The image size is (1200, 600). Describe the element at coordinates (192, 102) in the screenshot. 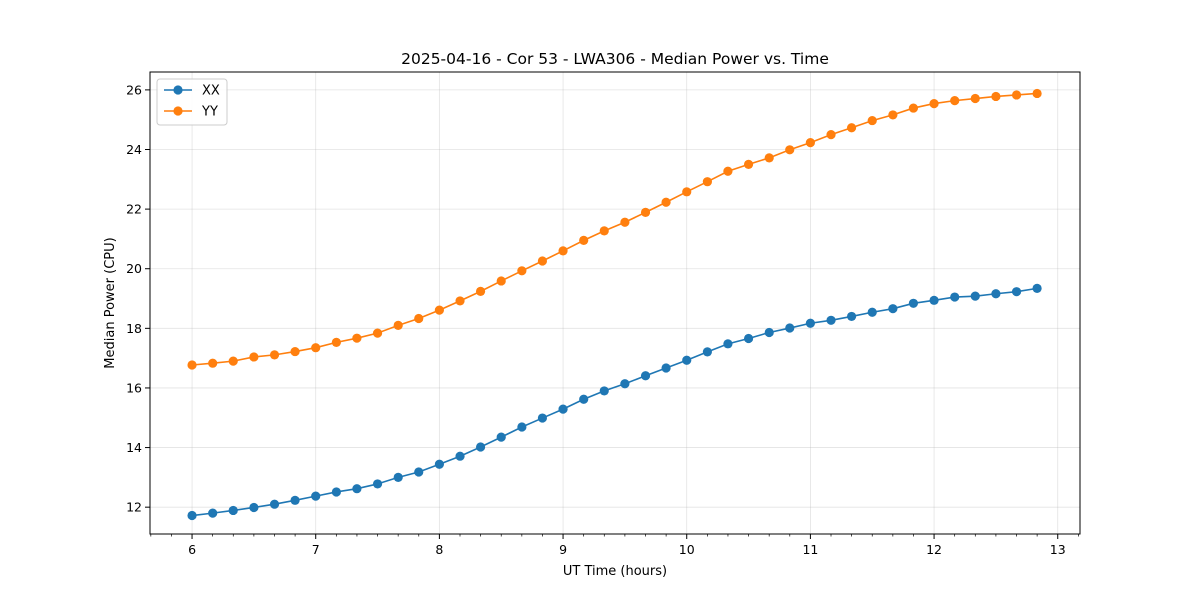

I see `legend: XX YY` at that location.